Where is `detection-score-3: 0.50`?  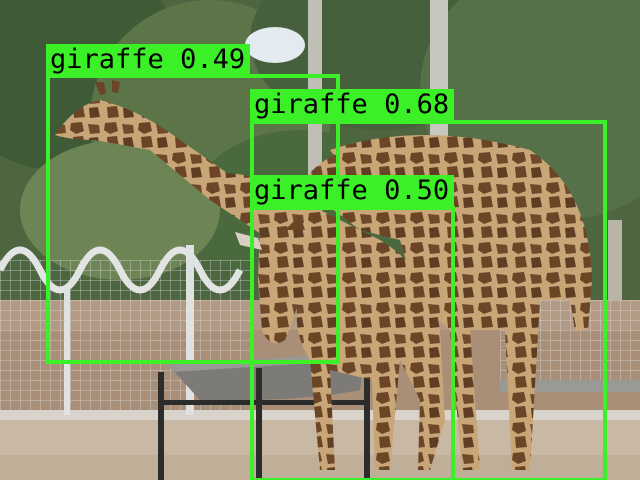 detection-score-3: 0.50 is located at coordinates (417, 190).